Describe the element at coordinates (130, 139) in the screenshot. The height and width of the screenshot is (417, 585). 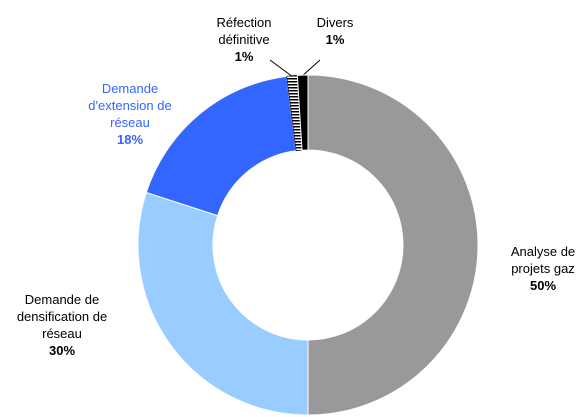
I see `value-label: 18%` at that location.